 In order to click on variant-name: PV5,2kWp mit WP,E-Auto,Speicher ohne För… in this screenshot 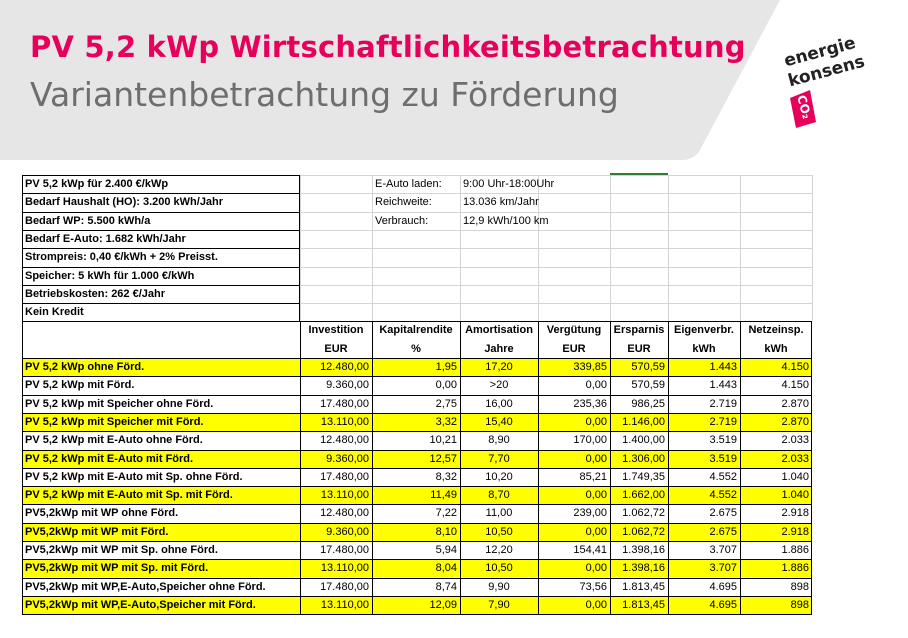, I will do `click(145, 587)`.